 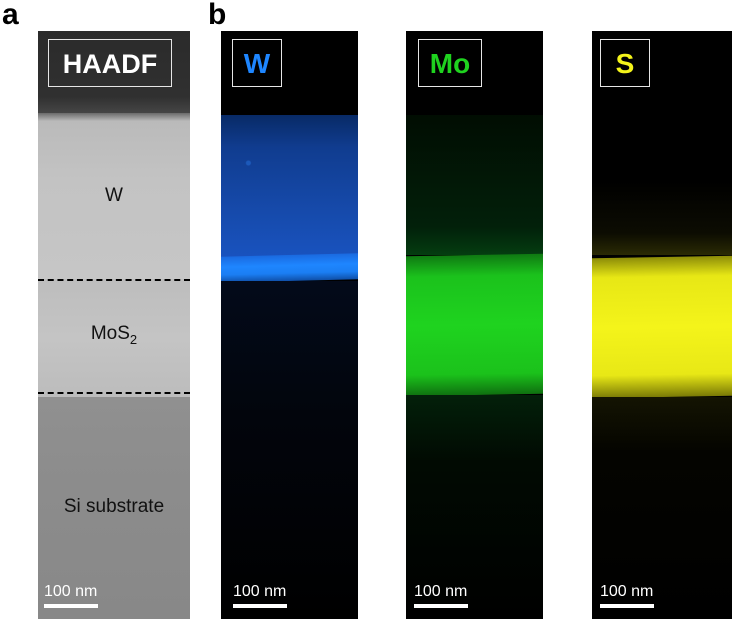 I want to click on label-mos2-layer: MoS2, so click(x=114, y=335).